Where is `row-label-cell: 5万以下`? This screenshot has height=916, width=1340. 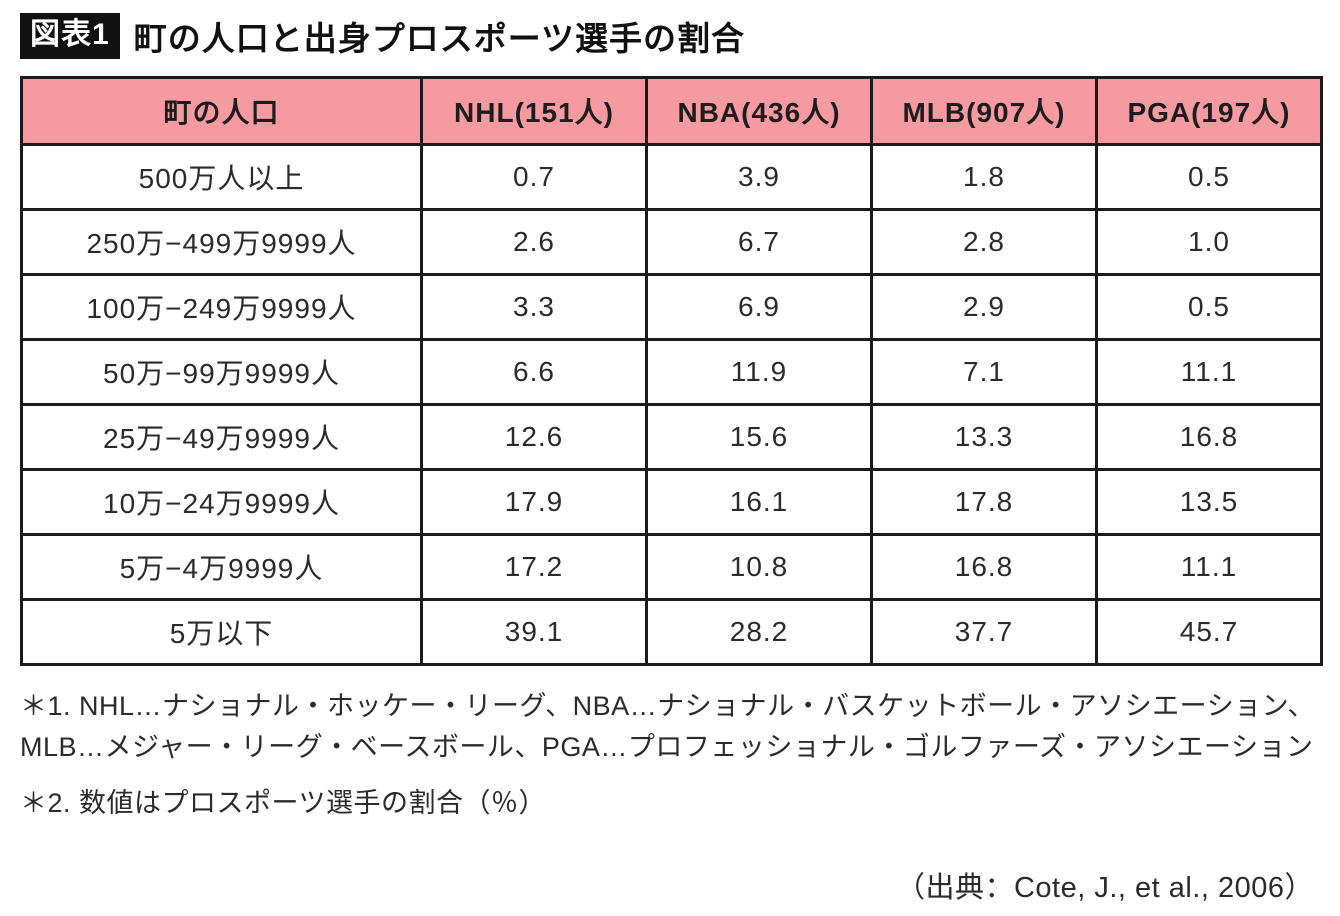 row-label-cell: 5万以下 is located at coordinates (221, 632).